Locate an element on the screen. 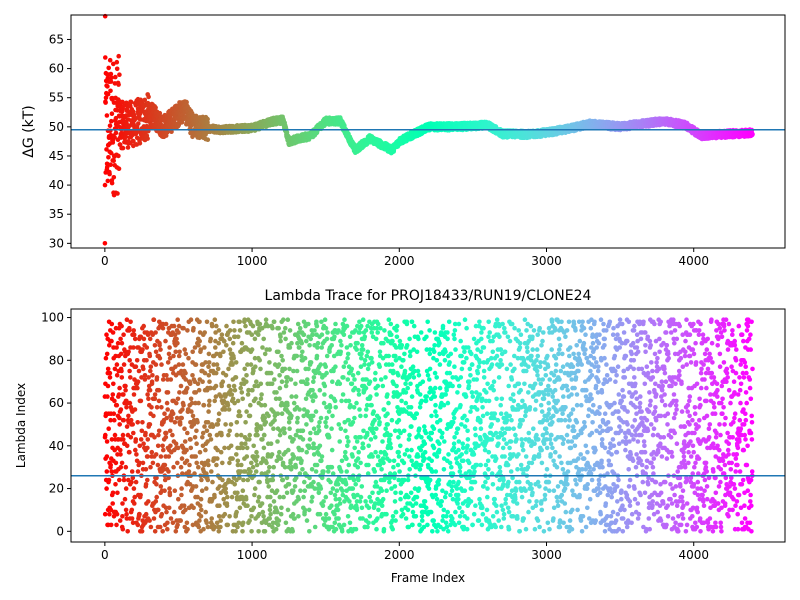 The image size is (800, 600). dg-y-tick-label: 55 is located at coordinates (56, 98).